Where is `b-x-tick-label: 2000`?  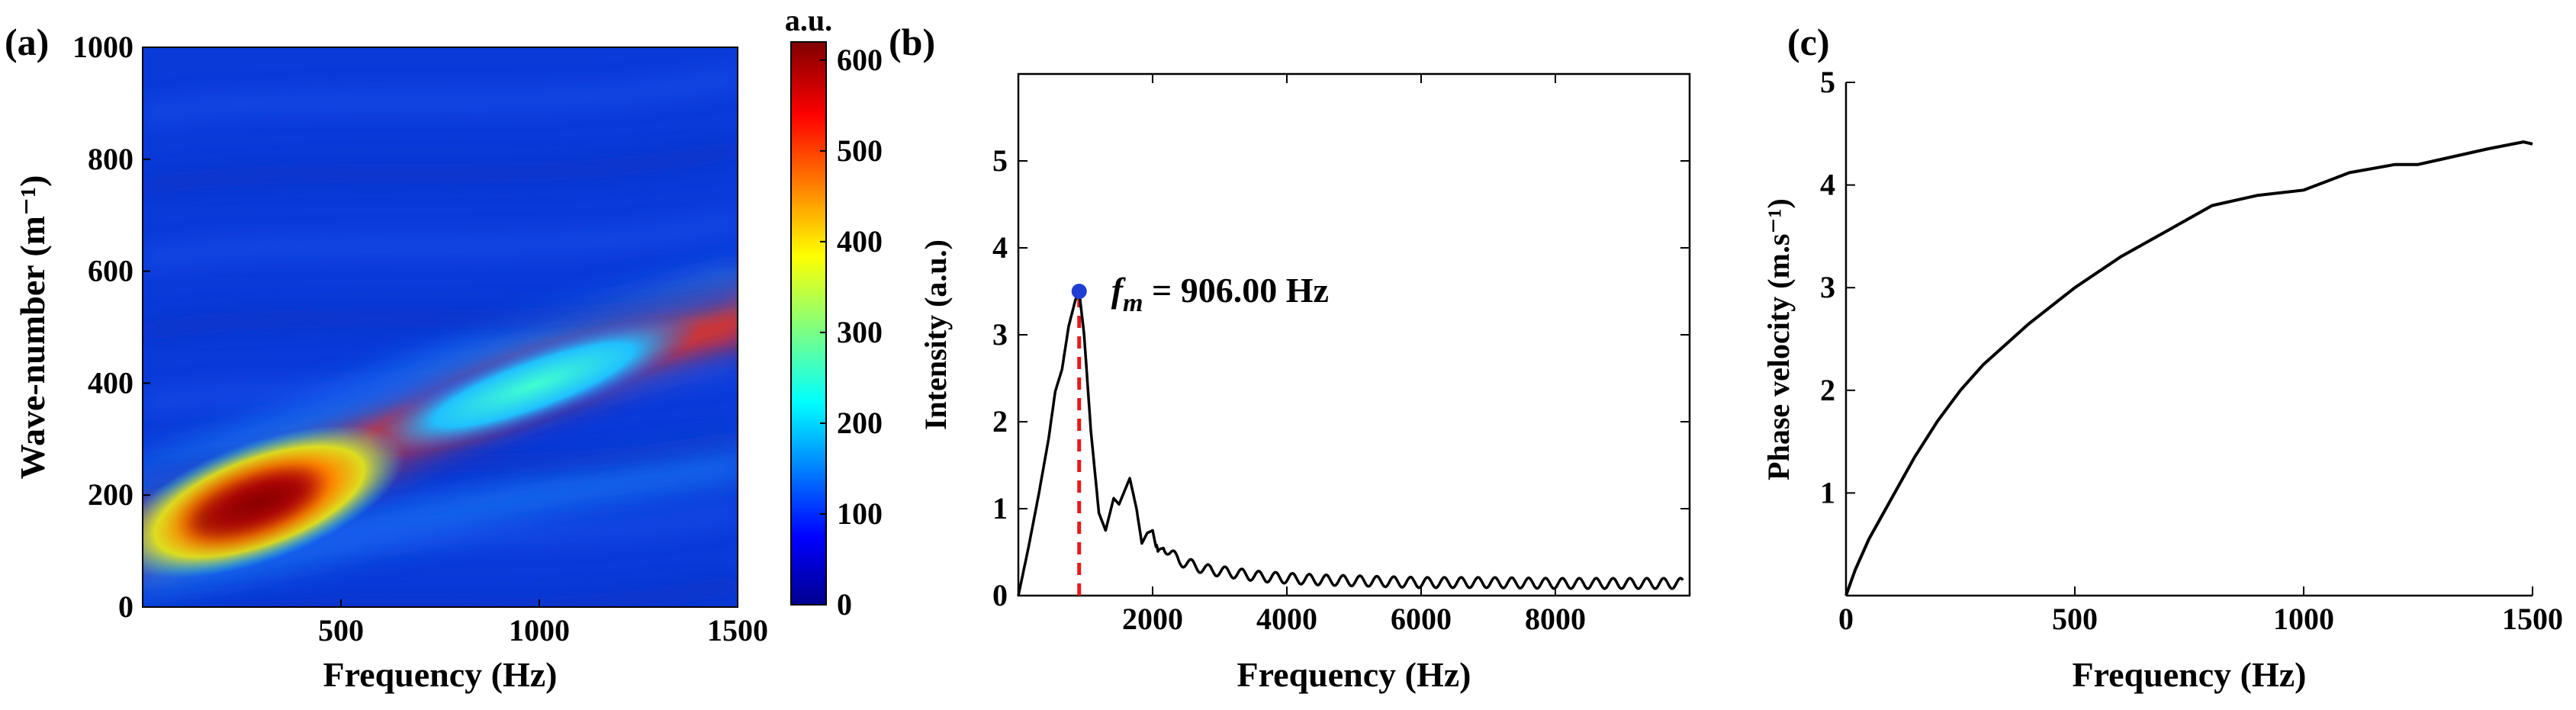
b-x-tick-label: 2000 is located at coordinates (1152, 619).